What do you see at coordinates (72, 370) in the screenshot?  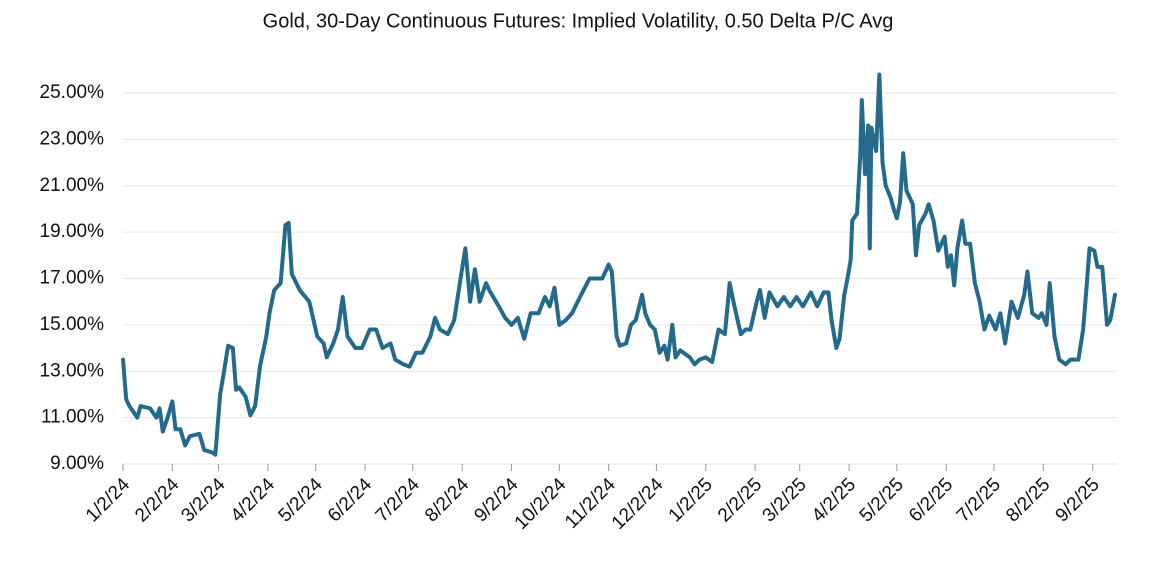 I see `y-tick-label: 13.00%` at bounding box center [72, 370].